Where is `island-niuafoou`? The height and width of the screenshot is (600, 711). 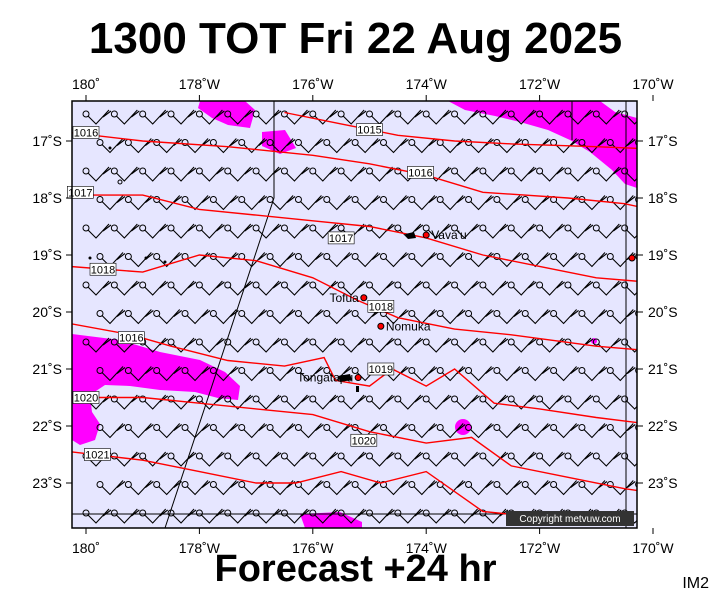
island-niuafoou is located at coordinates (632, 258).